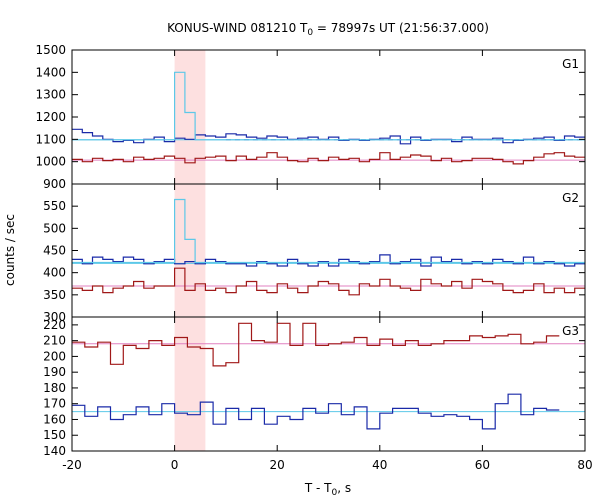 Image resolution: width=600 pixels, height=500 pixels. I want to click on panel-g3-y-tick-label: 220, so click(54, 325).